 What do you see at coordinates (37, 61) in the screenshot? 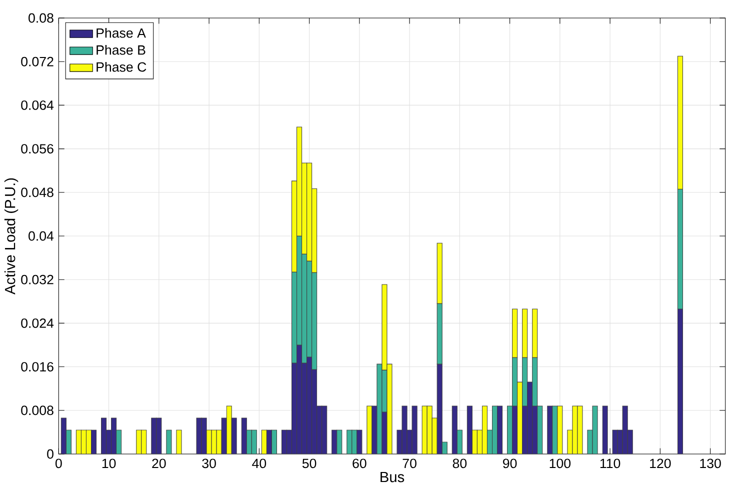
I see `y-tick-label: 0.072` at bounding box center [37, 61].